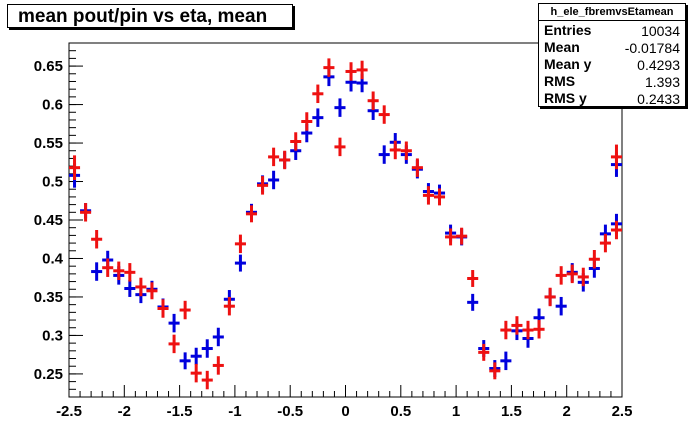 The width and height of the screenshot is (692, 444). I want to click on title-box: mean pout/pin vs eta, mean, so click(150, 16).